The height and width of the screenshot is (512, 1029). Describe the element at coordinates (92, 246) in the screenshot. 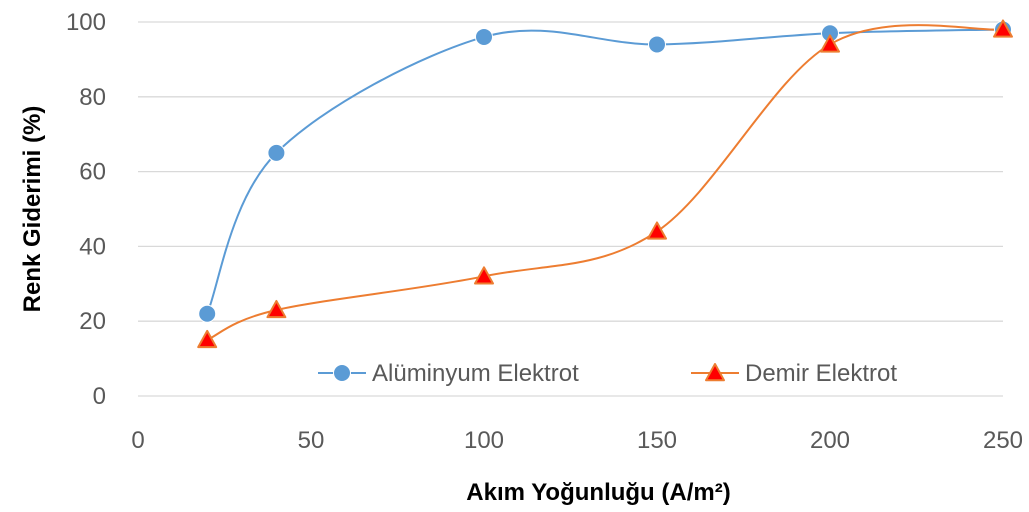

I see `y-tick-label: 40` at that location.